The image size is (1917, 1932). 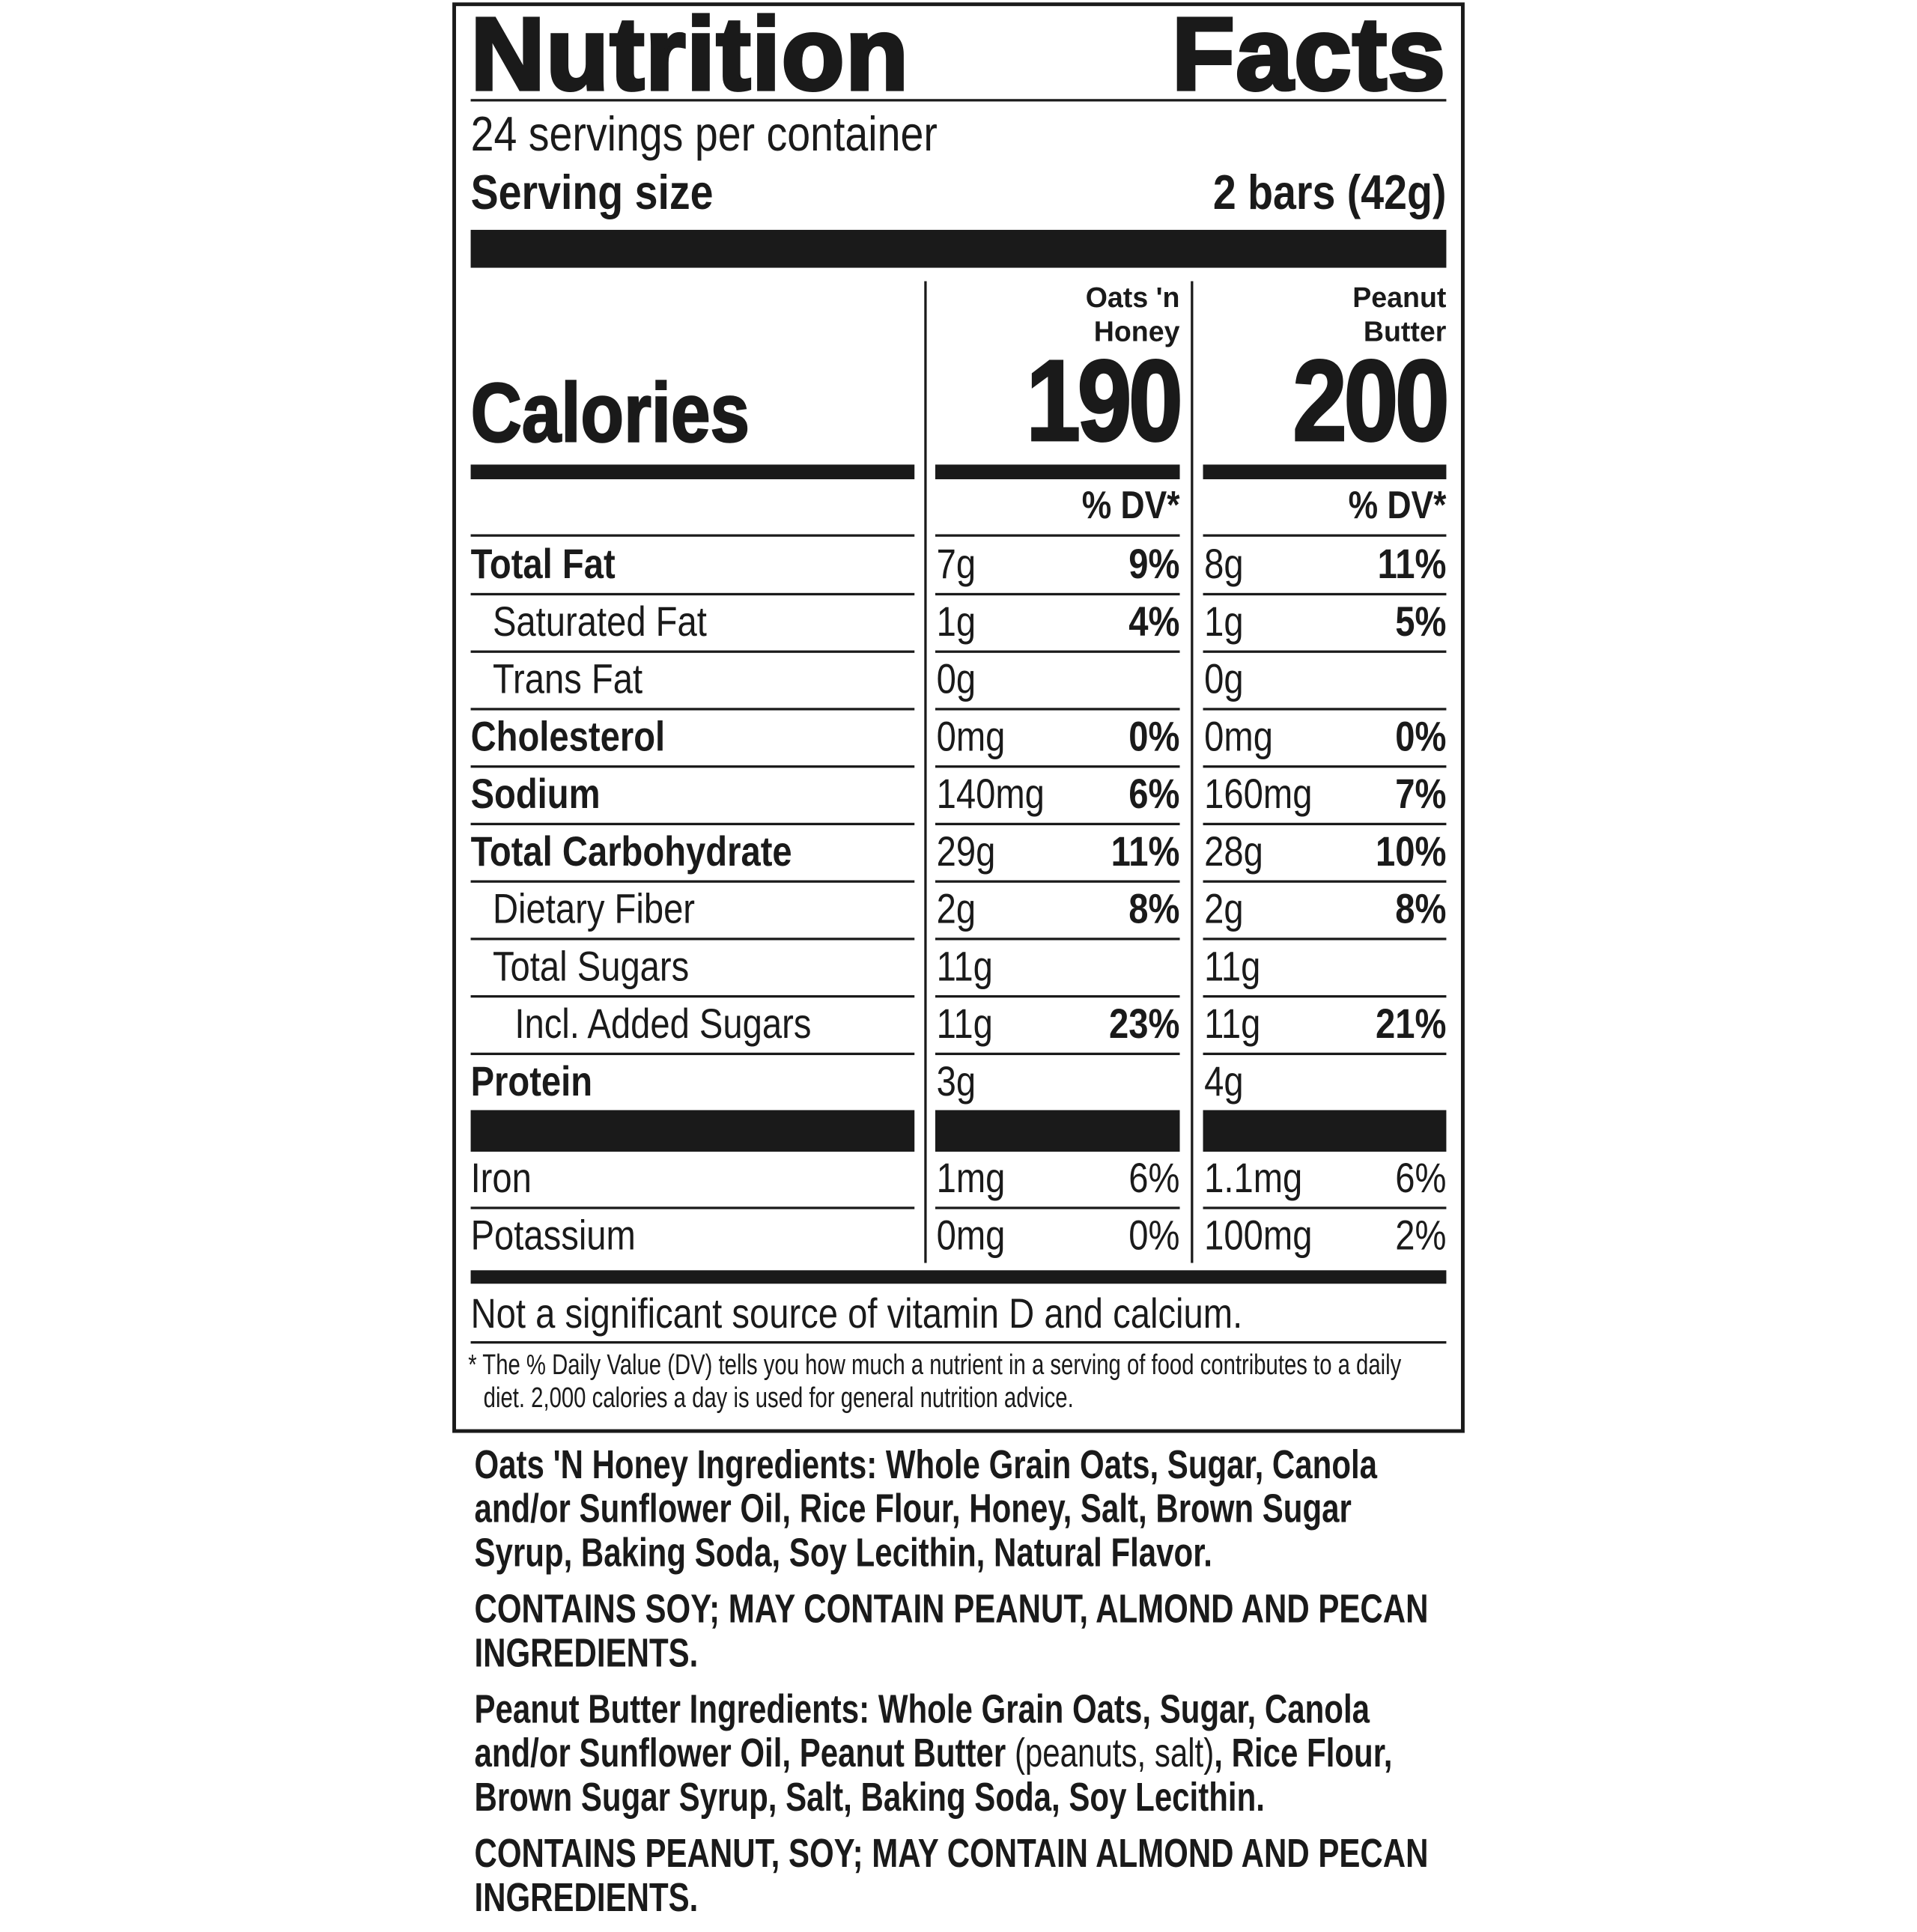 I want to click on column-header: Oats 'n Honey, so click(x=1132, y=314).